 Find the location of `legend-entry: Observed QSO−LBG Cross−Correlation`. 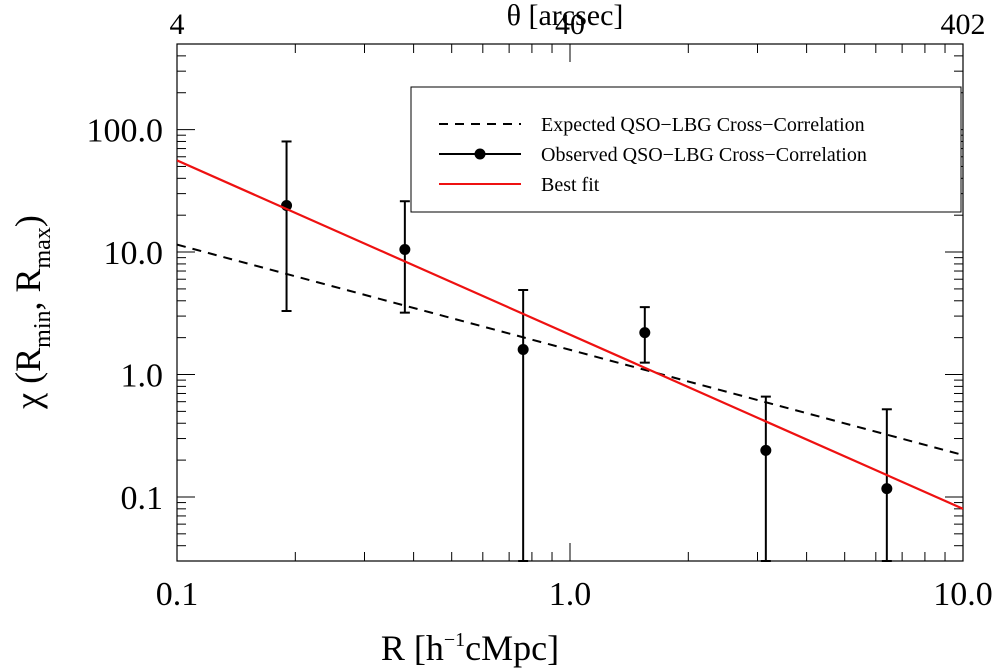

legend-entry: Observed QSO−LBG Cross−Correlation is located at coordinates (653, 155).